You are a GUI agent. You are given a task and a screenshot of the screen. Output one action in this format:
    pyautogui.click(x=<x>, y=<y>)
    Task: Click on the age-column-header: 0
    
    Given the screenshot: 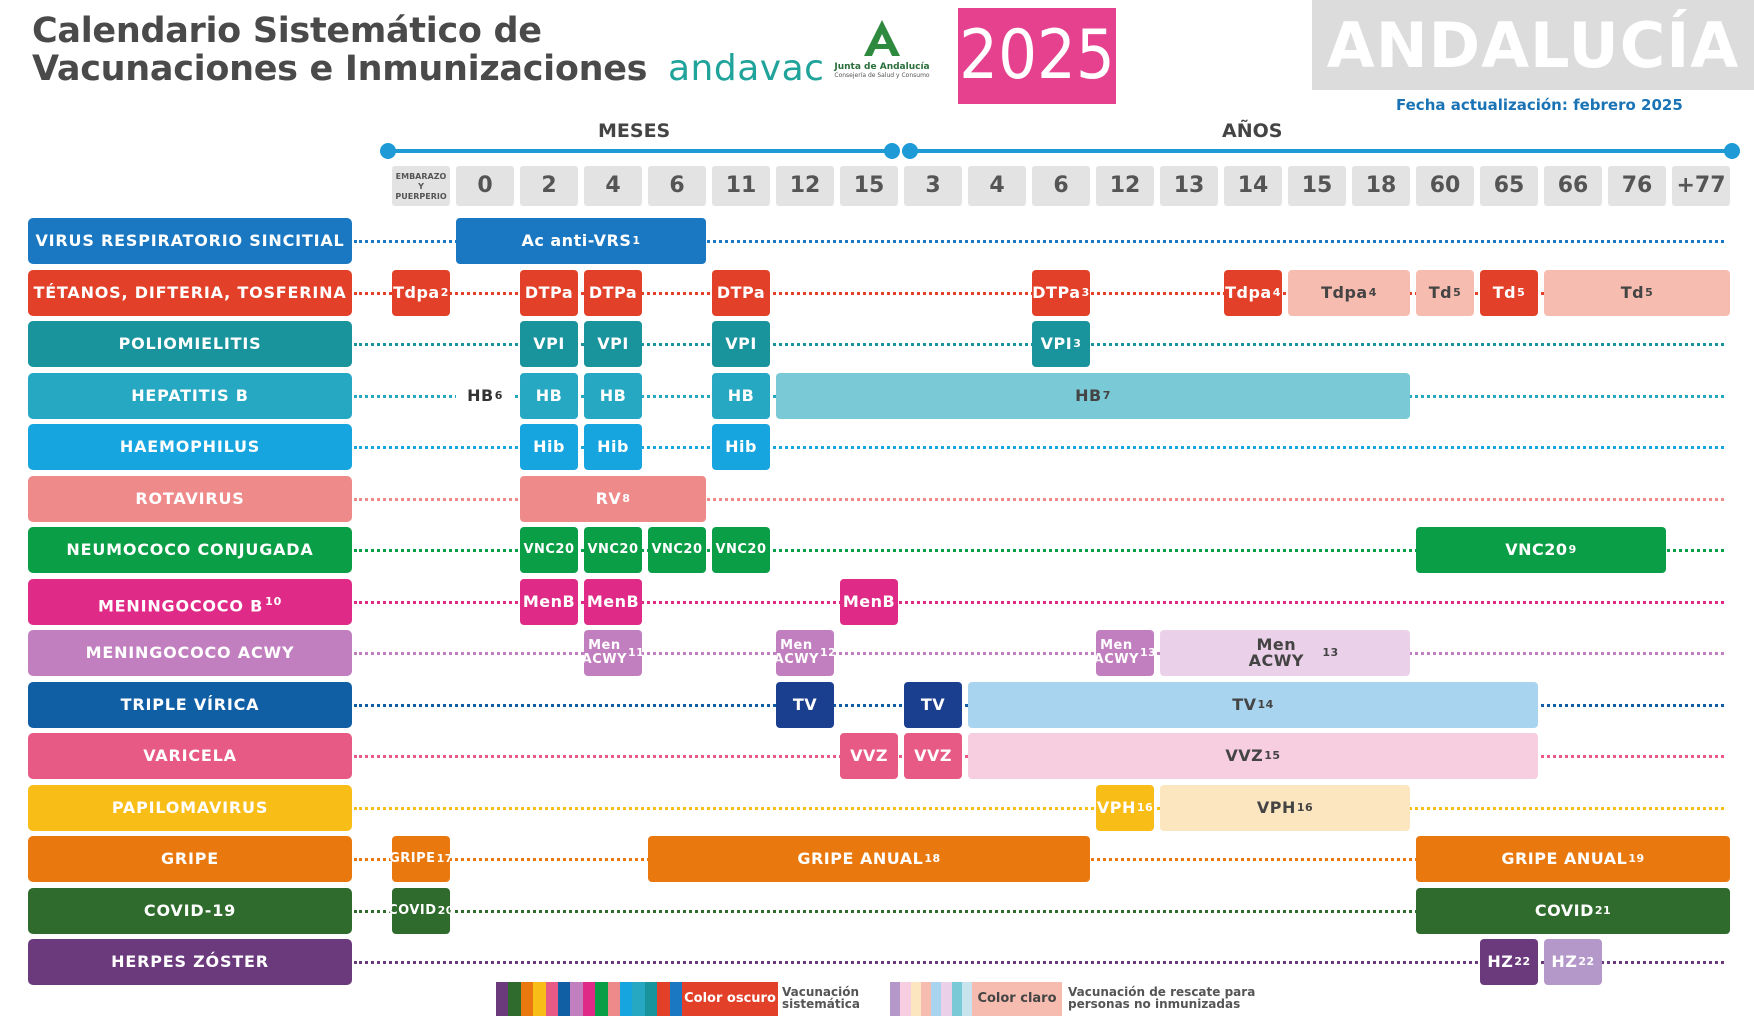 What is the action you would take?
    pyautogui.click(x=485, y=186)
    